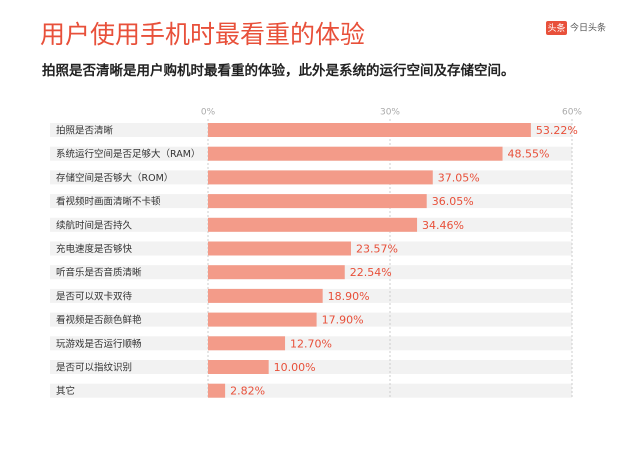  Describe the element at coordinates (588, 28) in the screenshot. I see `logo-name: 今日头条` at that location.